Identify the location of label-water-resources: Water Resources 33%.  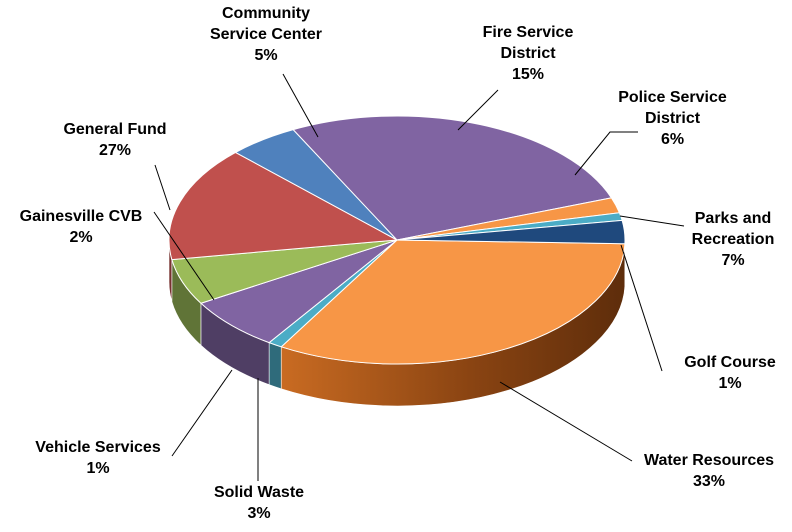
(709, 471).